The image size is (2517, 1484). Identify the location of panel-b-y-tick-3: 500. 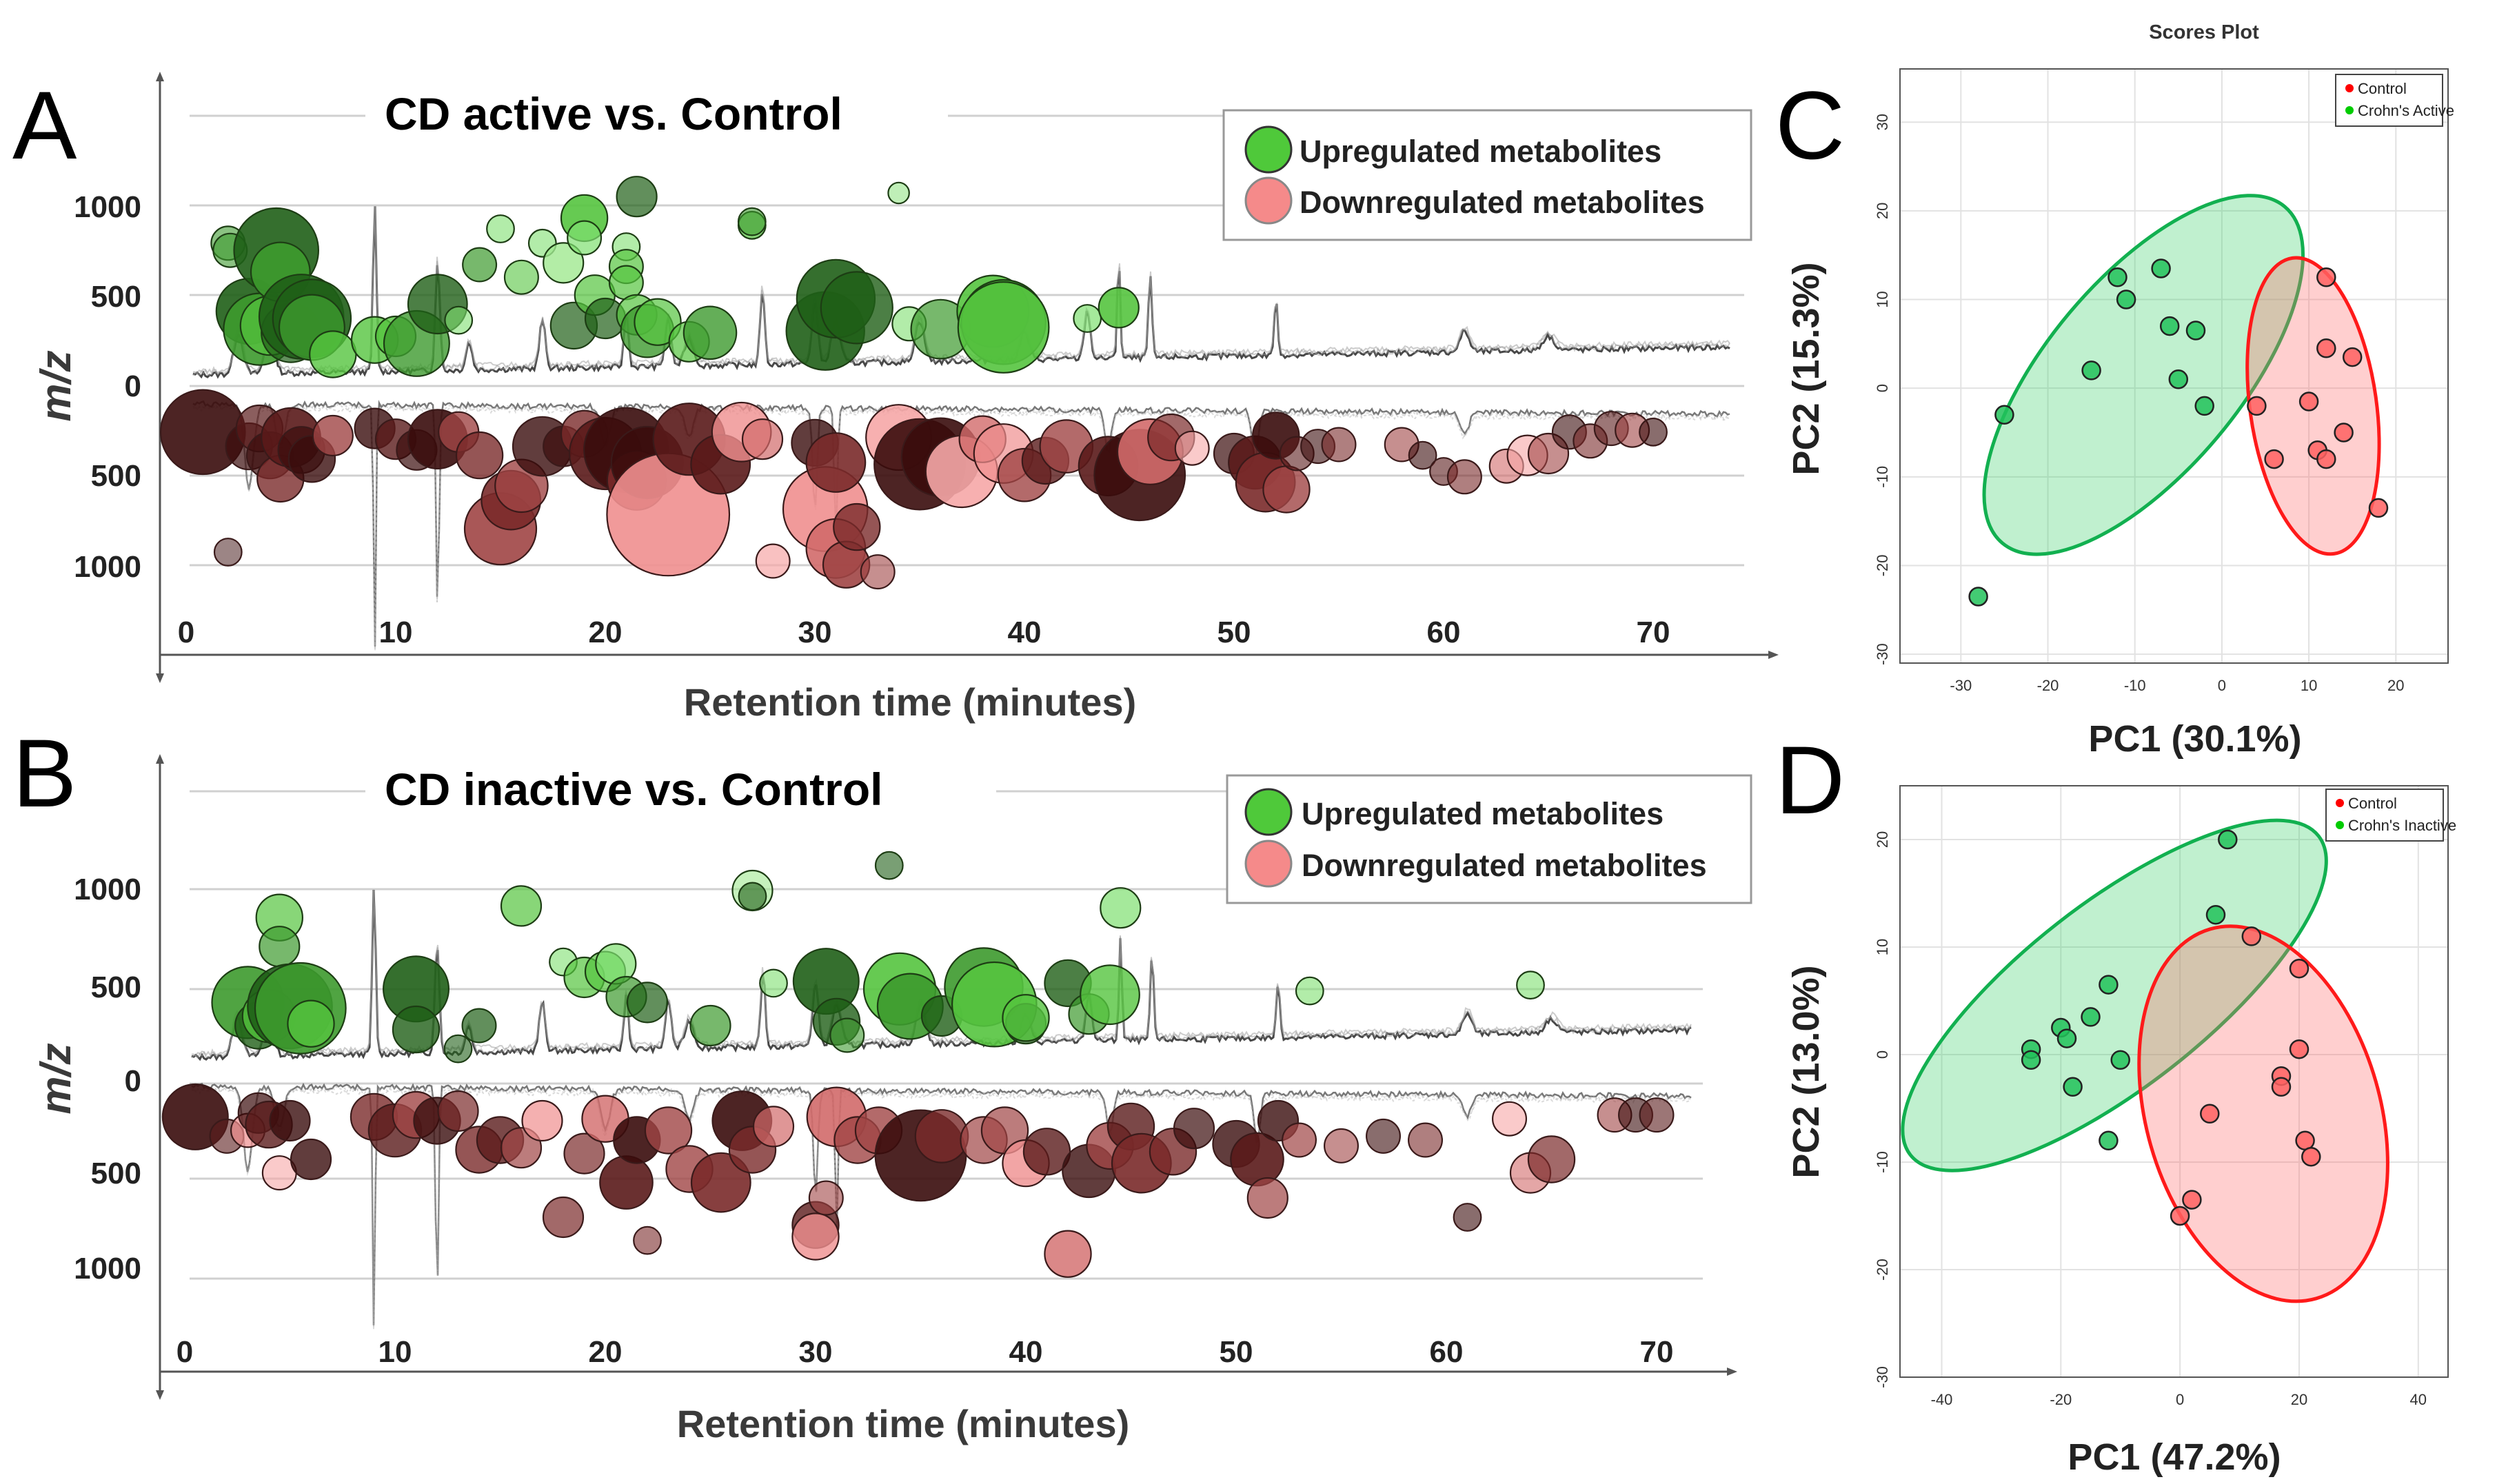
(116, 1173).